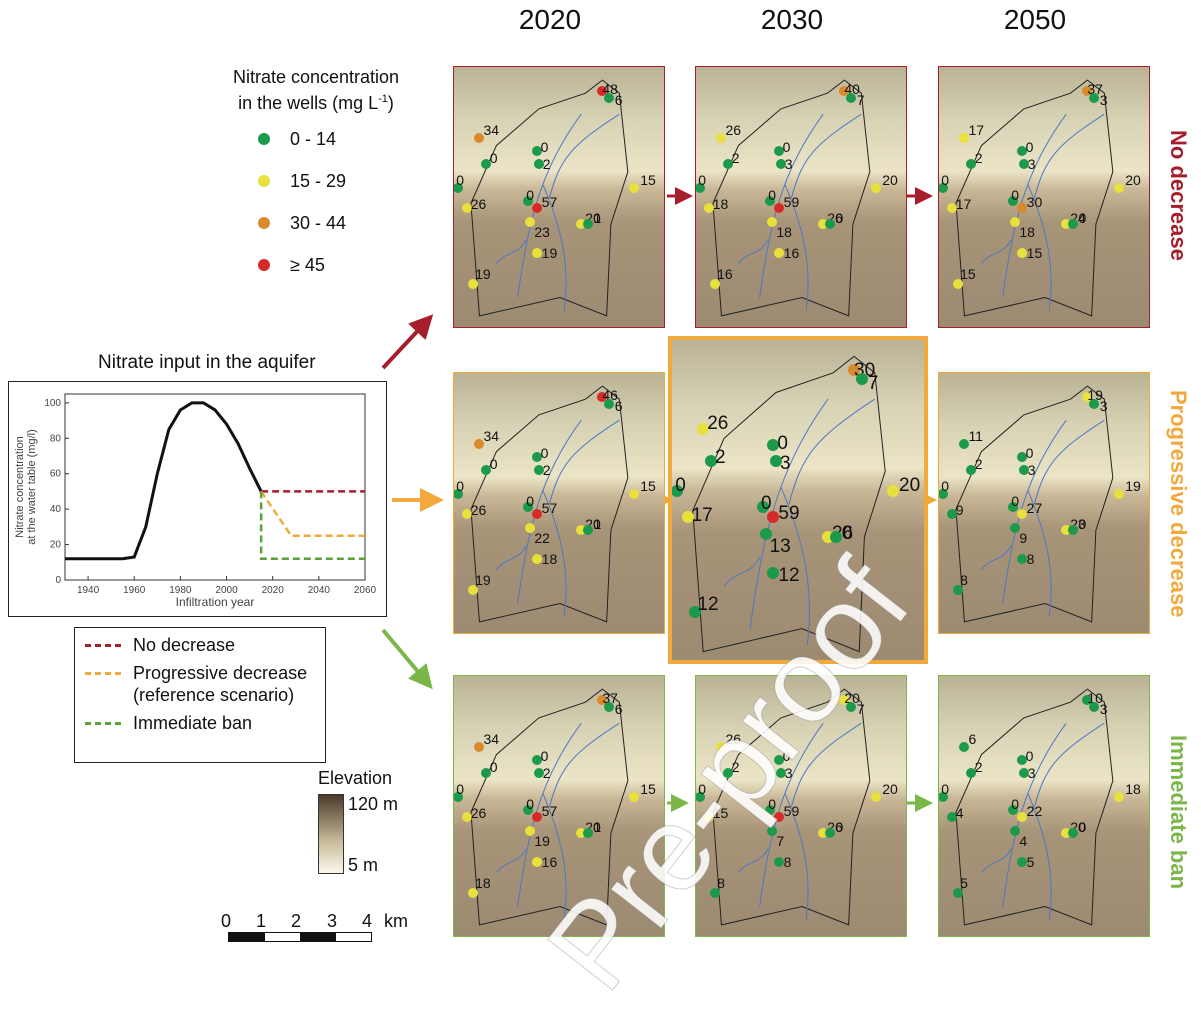  Describe the element at coordinates (264, 223) in the screenshot. I see `legend-dot-orange` at that location.